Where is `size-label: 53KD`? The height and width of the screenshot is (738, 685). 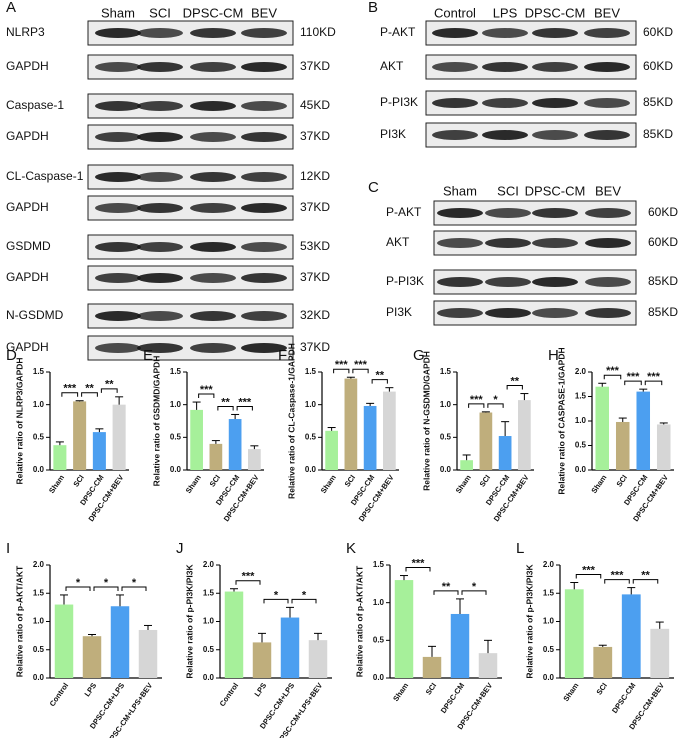
size-label: 53KD is located at coordinates (315, 246).